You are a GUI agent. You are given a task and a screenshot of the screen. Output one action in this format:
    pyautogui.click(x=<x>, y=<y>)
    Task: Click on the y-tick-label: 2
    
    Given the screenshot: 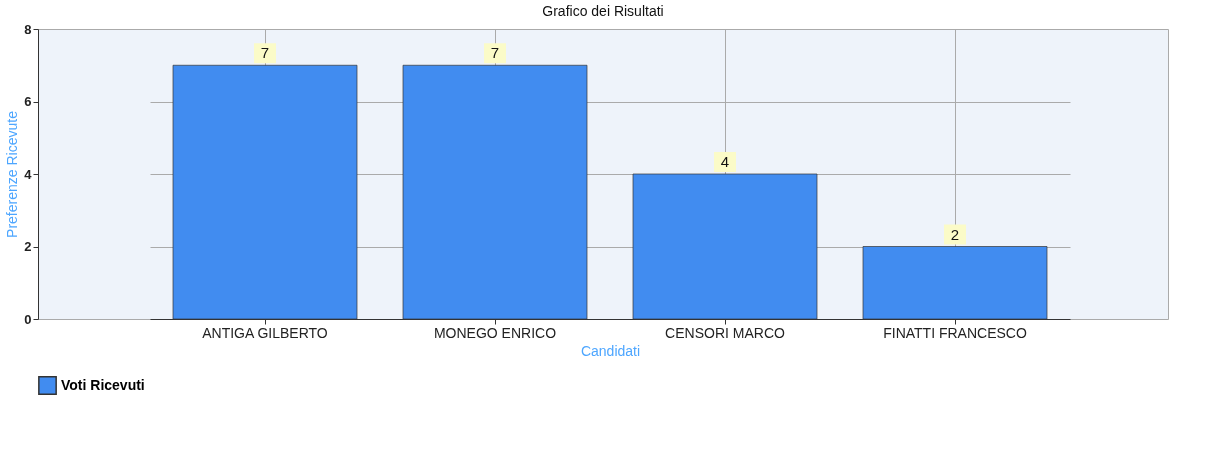 What is the action you would take?
    pyautogui.click(x=28, y=246)
    